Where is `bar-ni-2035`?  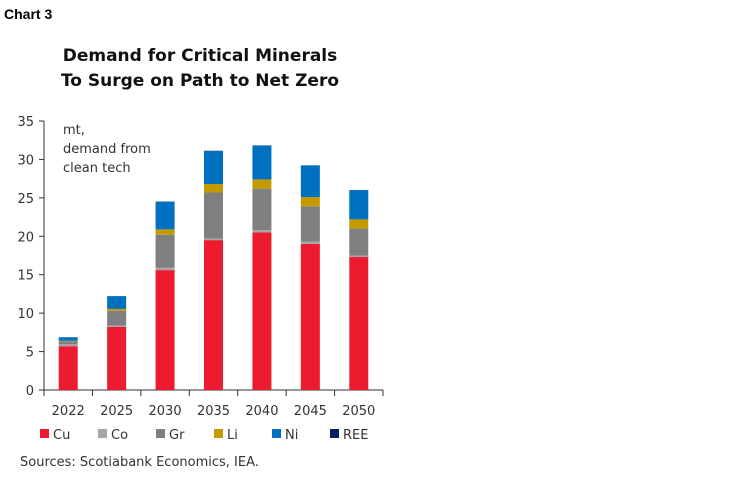 bar-ni-2035 is located at coordinates (213, 167).